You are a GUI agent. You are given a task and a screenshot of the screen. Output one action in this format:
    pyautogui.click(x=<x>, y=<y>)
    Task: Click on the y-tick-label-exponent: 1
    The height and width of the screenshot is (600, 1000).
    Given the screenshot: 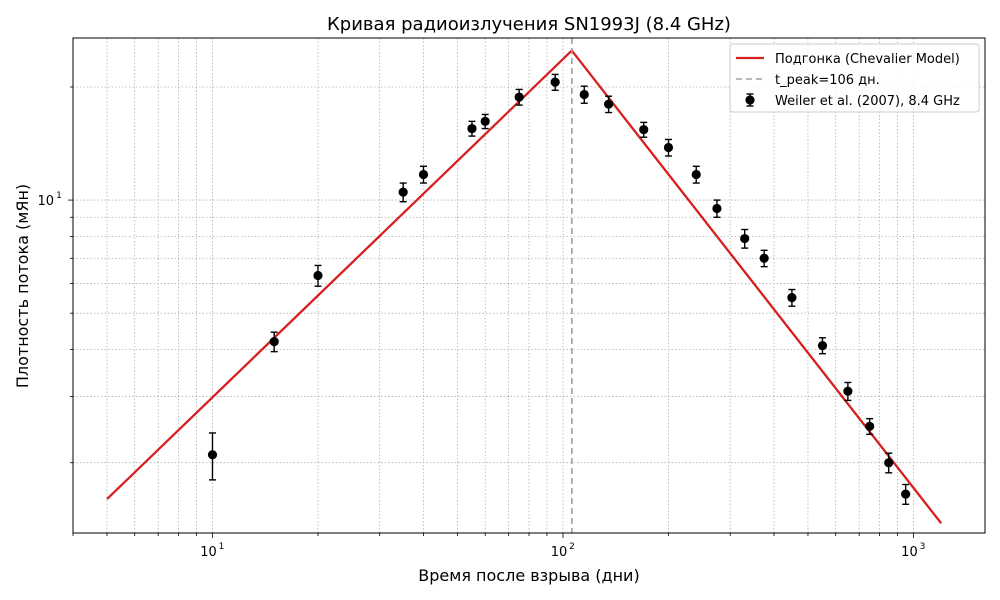 What is the action you would take?
    pyautogui.click(x=59, y=196)
    